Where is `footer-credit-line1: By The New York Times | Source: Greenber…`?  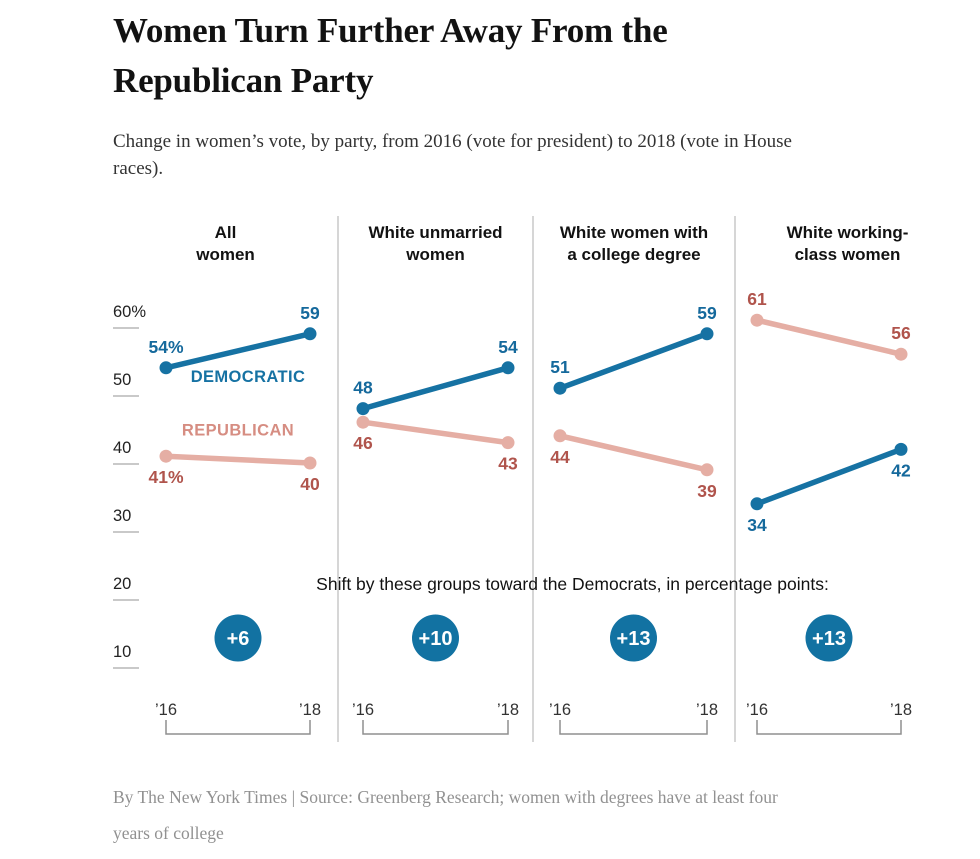
footer-credit-line1: By The New York Times | Source: Greenber… is located at coordinates (445, 797).